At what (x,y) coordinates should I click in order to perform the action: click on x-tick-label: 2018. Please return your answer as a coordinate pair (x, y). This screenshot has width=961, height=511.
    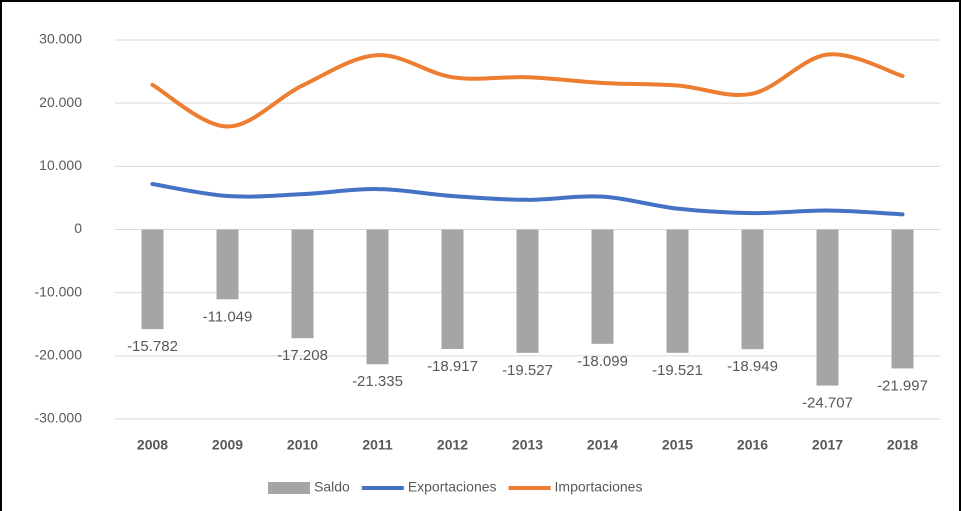
    Looking at the image, I should click on (902, 445).